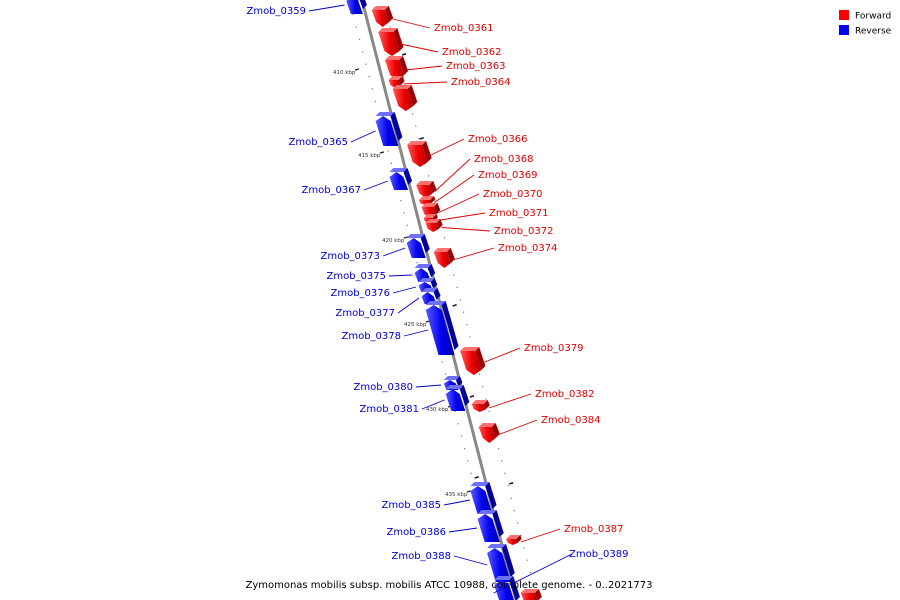 The height and width of the screenshot is (600, 900). What do you see at coordinates (276, 11) in the screenshot?
I see `gene-label: Zmob_0359` at bounding box center [276, 11].